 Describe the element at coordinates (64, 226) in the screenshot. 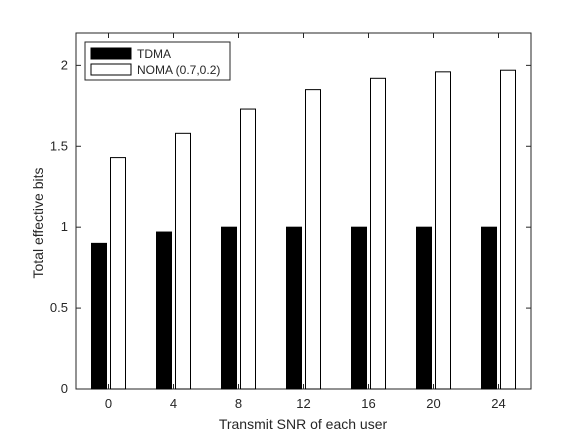

I see `y-tick-label: 1` at that location.